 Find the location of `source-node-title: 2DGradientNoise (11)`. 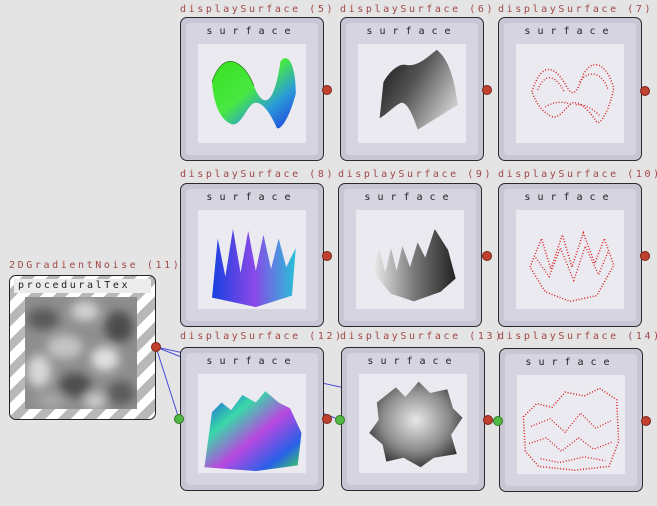

source-node-title: 2DGradientNoise (11) is located at coordinates (95, 265).